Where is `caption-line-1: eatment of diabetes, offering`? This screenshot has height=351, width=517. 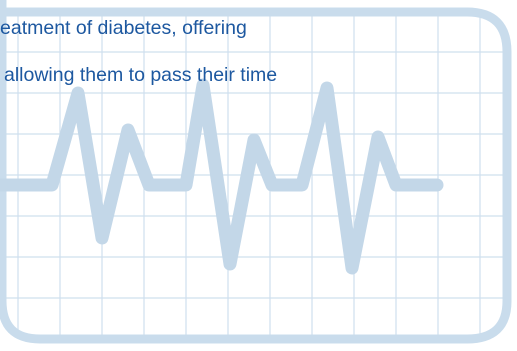 caption-line-1: eatment of diabetes, offering is located at coordinates (123, 28).